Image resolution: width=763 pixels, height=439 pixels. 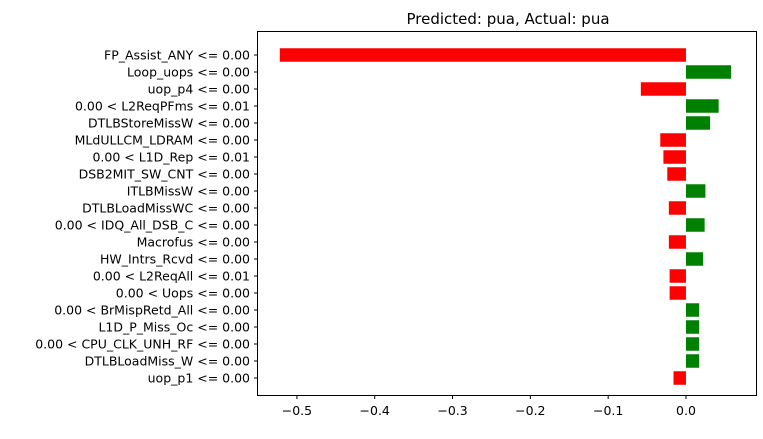 I want to click on y-tick-label: 0.00 < L2ReqPFms <= 0.01, so click(x=162, y=106).